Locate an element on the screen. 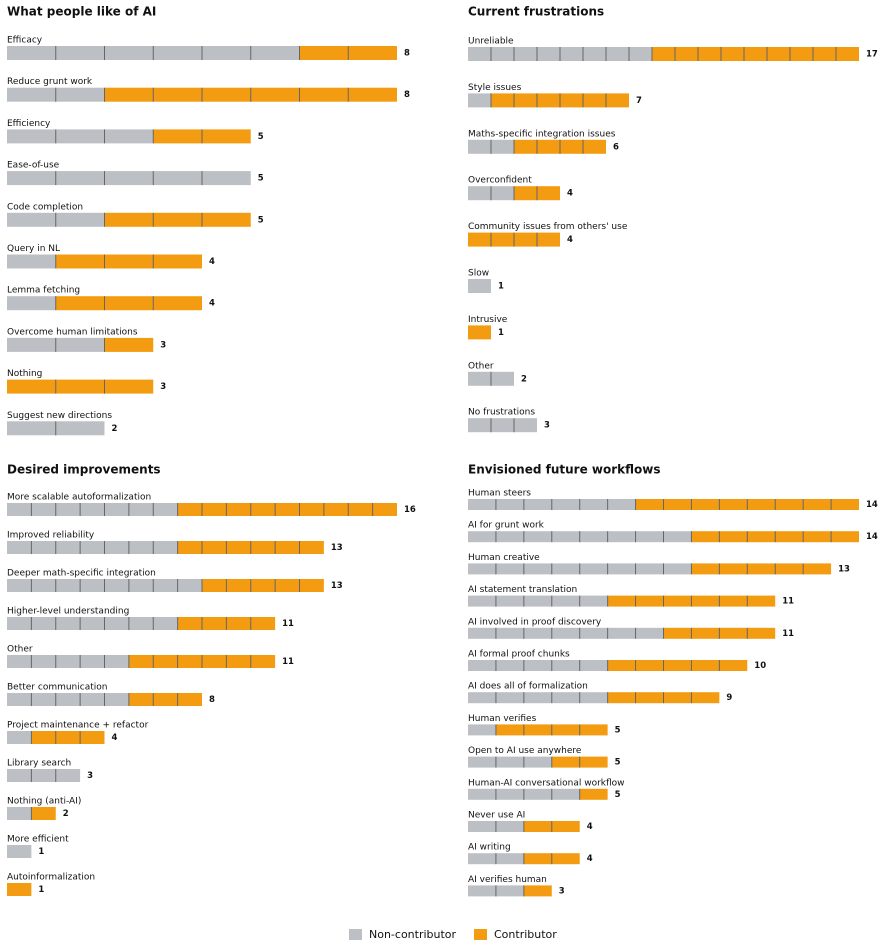 The width and height of the screenshot is (882, 945). category-label: Intrusive is located at coordinates (488, 320).